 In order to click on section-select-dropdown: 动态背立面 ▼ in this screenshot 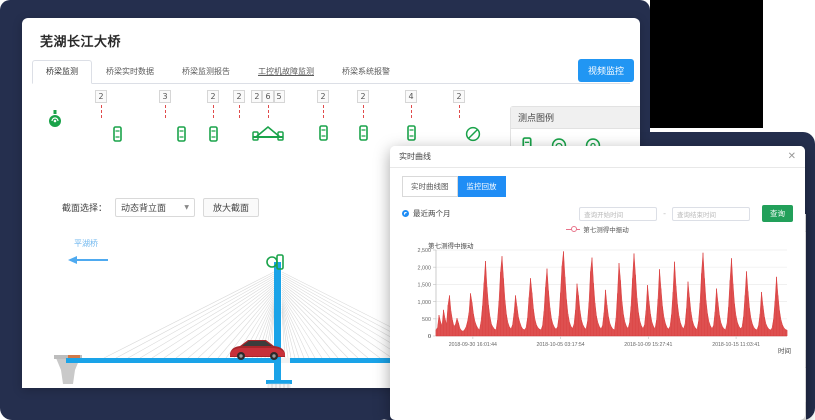, I will do `click(155, 207)`.